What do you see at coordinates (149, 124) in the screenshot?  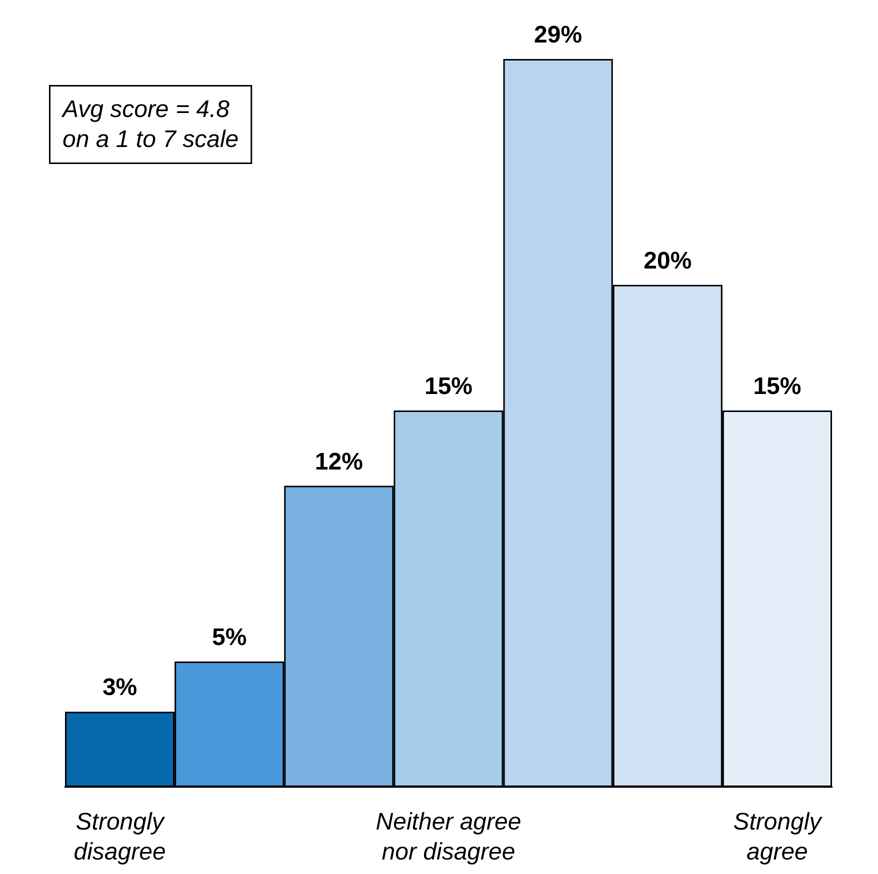 I see `annotation: Avg score = 4.8 on a 1 to 7 scale` at bounding box center [149, 124].